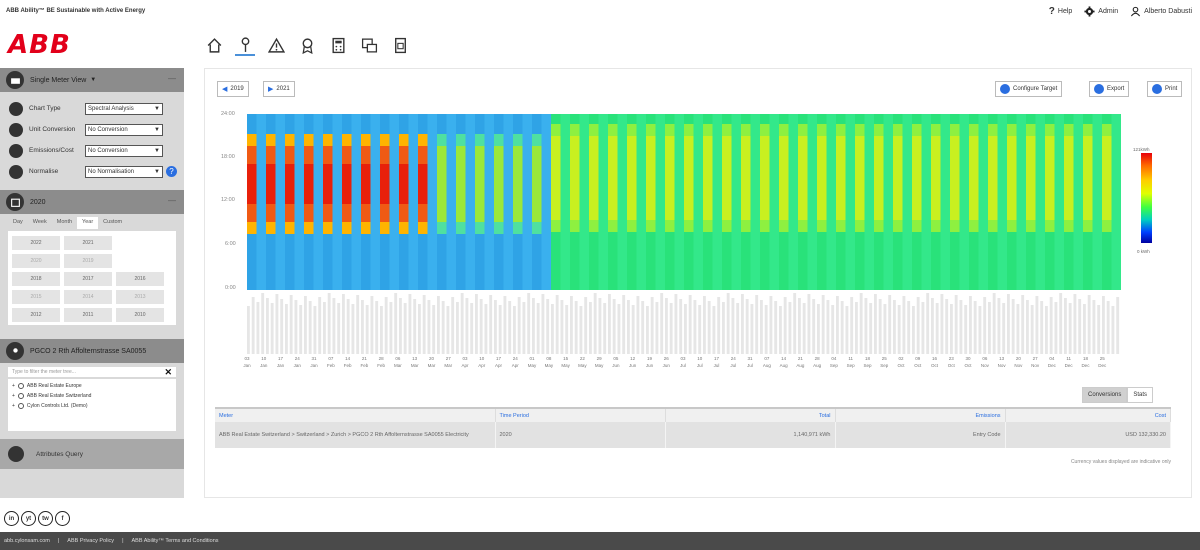 Image resolution: width=1200 pixels, height=550 pixels. I want to click on x-tick-label: 11 Dec, so click(1068, 362).